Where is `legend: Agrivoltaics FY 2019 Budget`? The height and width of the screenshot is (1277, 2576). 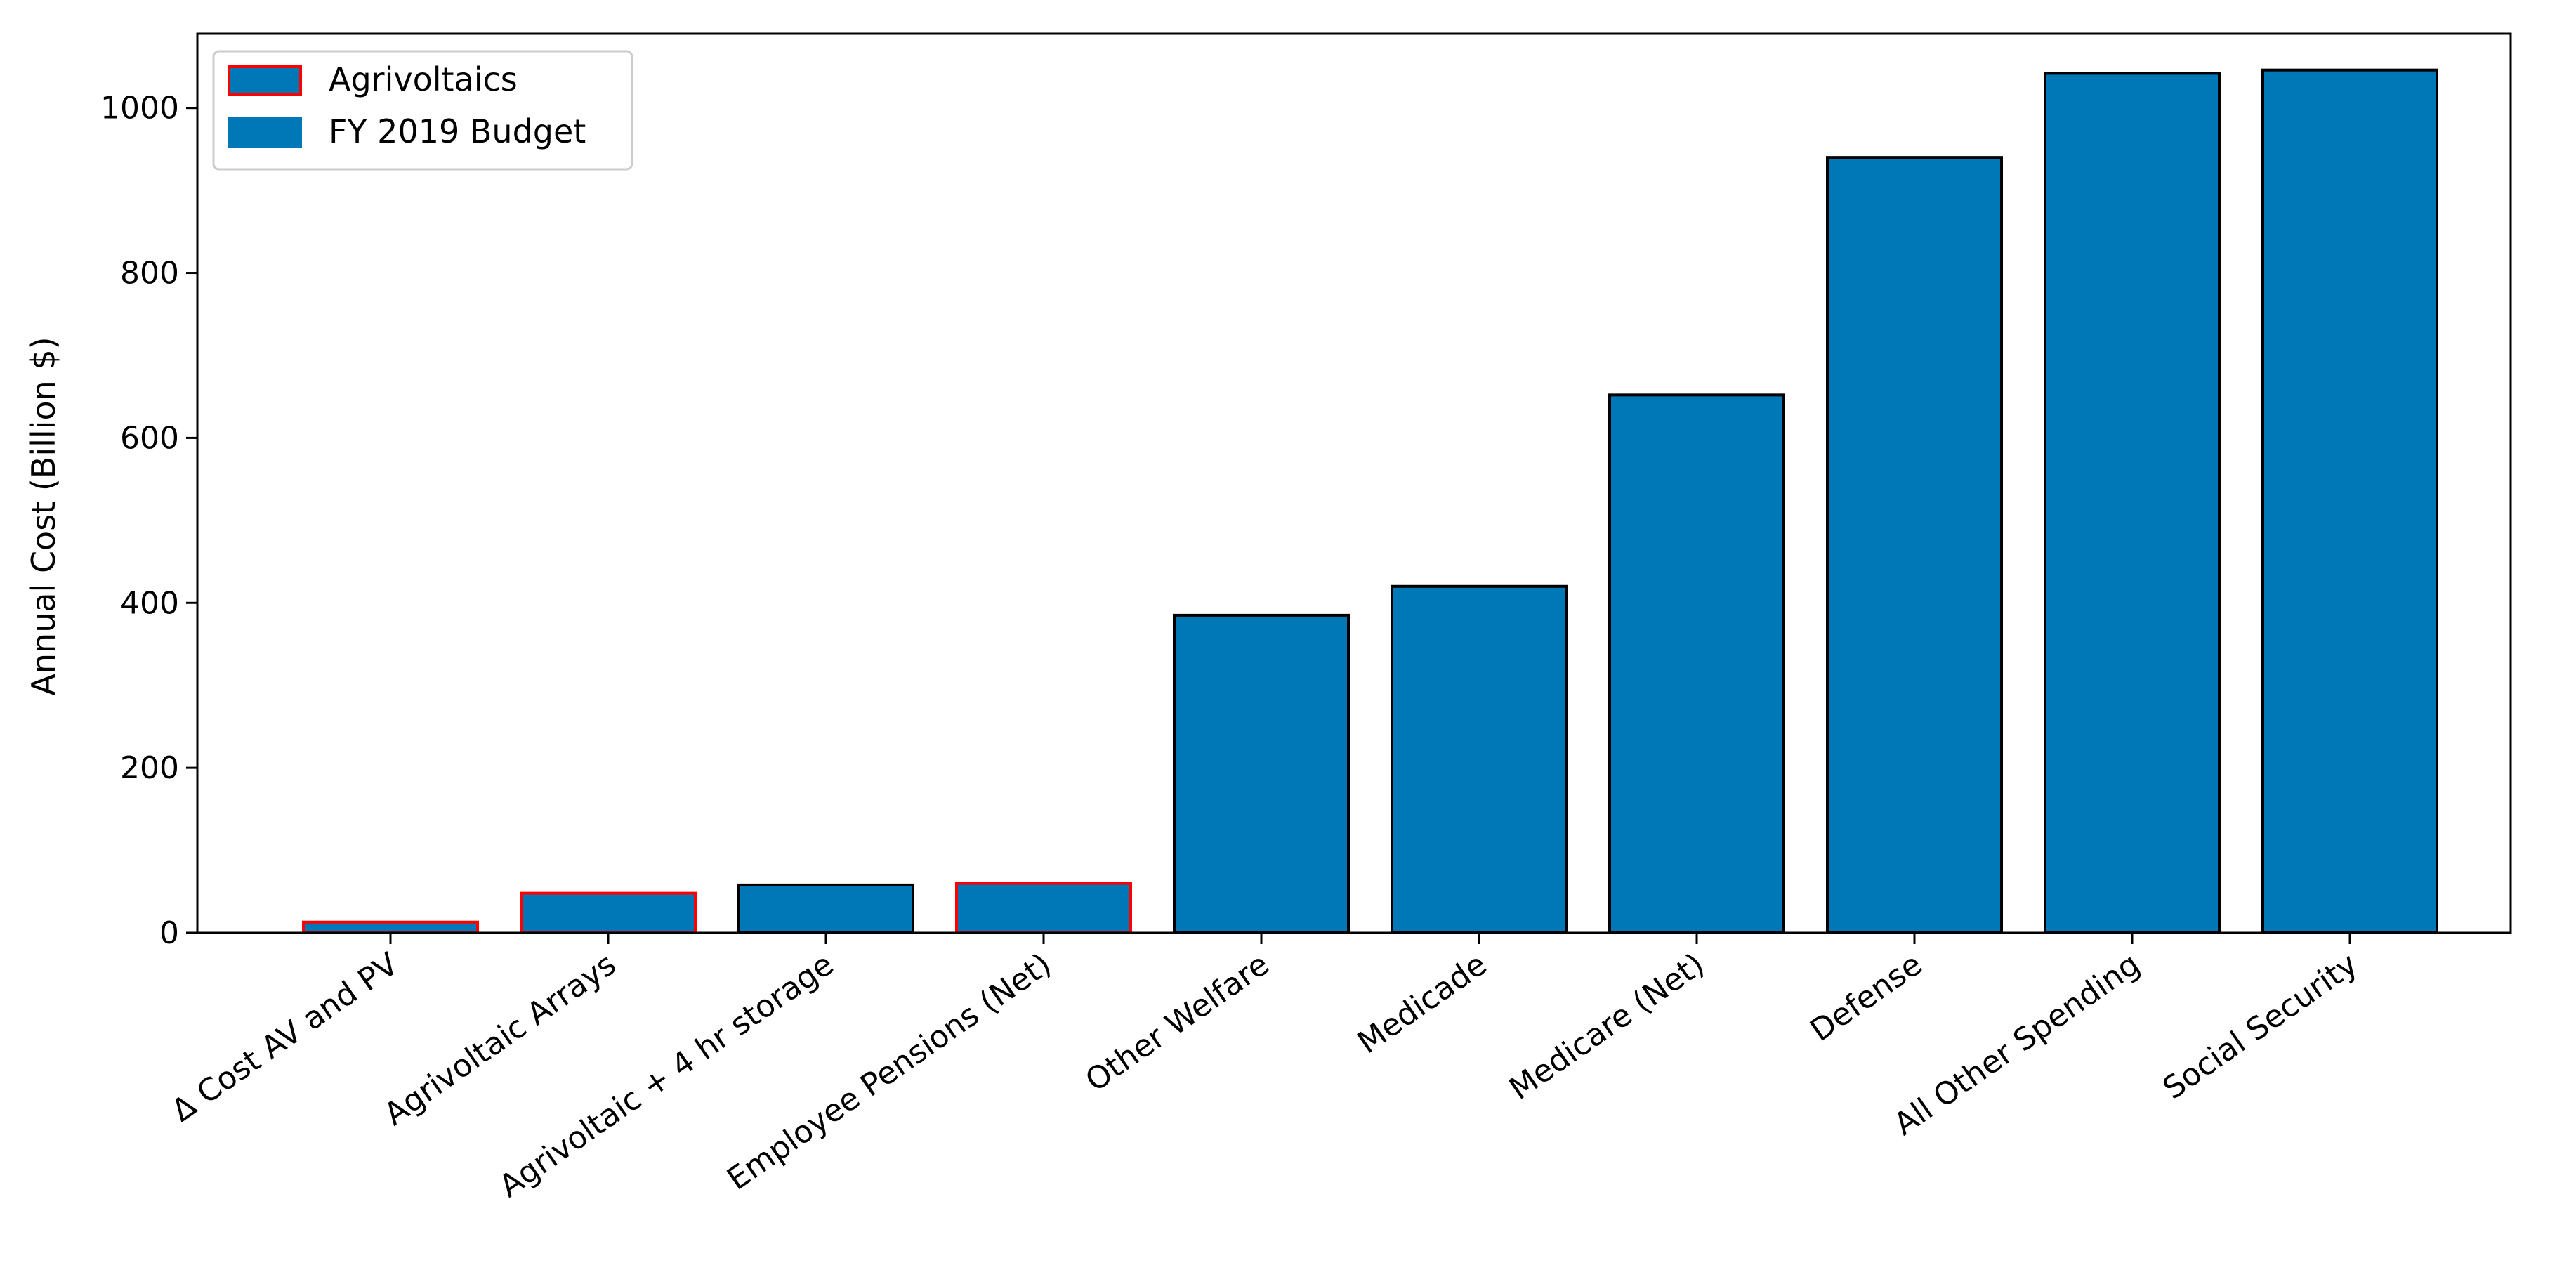
legend: Agrivoltaics FY 2019 Budget is located at coordinates (422, 110).